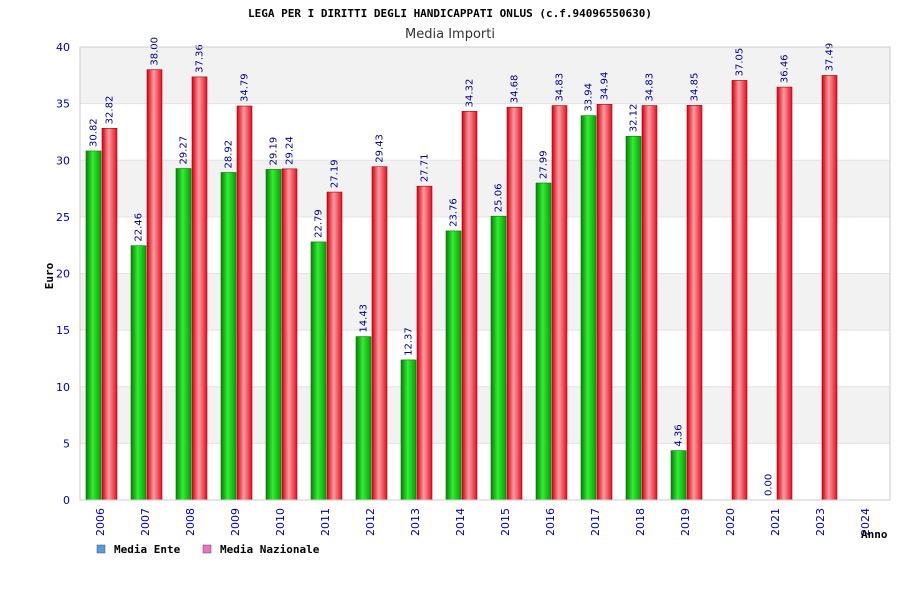 This screenshot has height=600, width=900. I want to click on data-label: 27.99, so click(544, 164).